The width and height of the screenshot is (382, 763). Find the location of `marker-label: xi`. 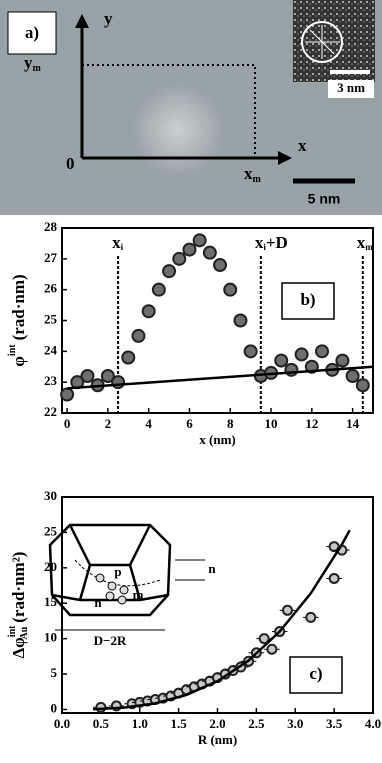

marker-label: xi is located at coordinates (118, 242).